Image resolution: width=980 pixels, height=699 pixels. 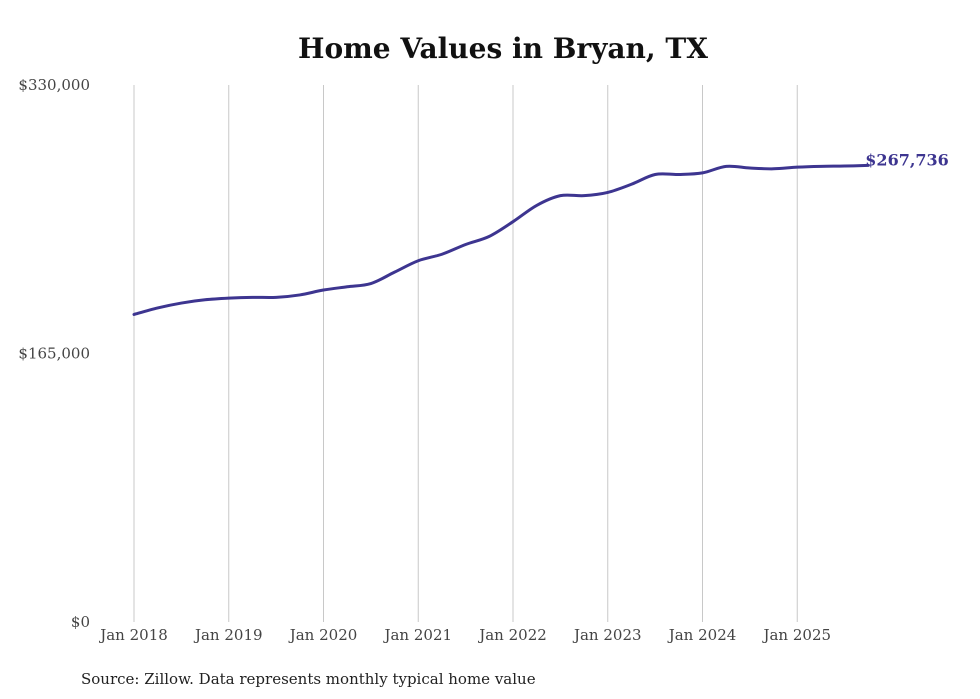 I want to click on y-tick-label: $165,000, so click(x=54, y=354).